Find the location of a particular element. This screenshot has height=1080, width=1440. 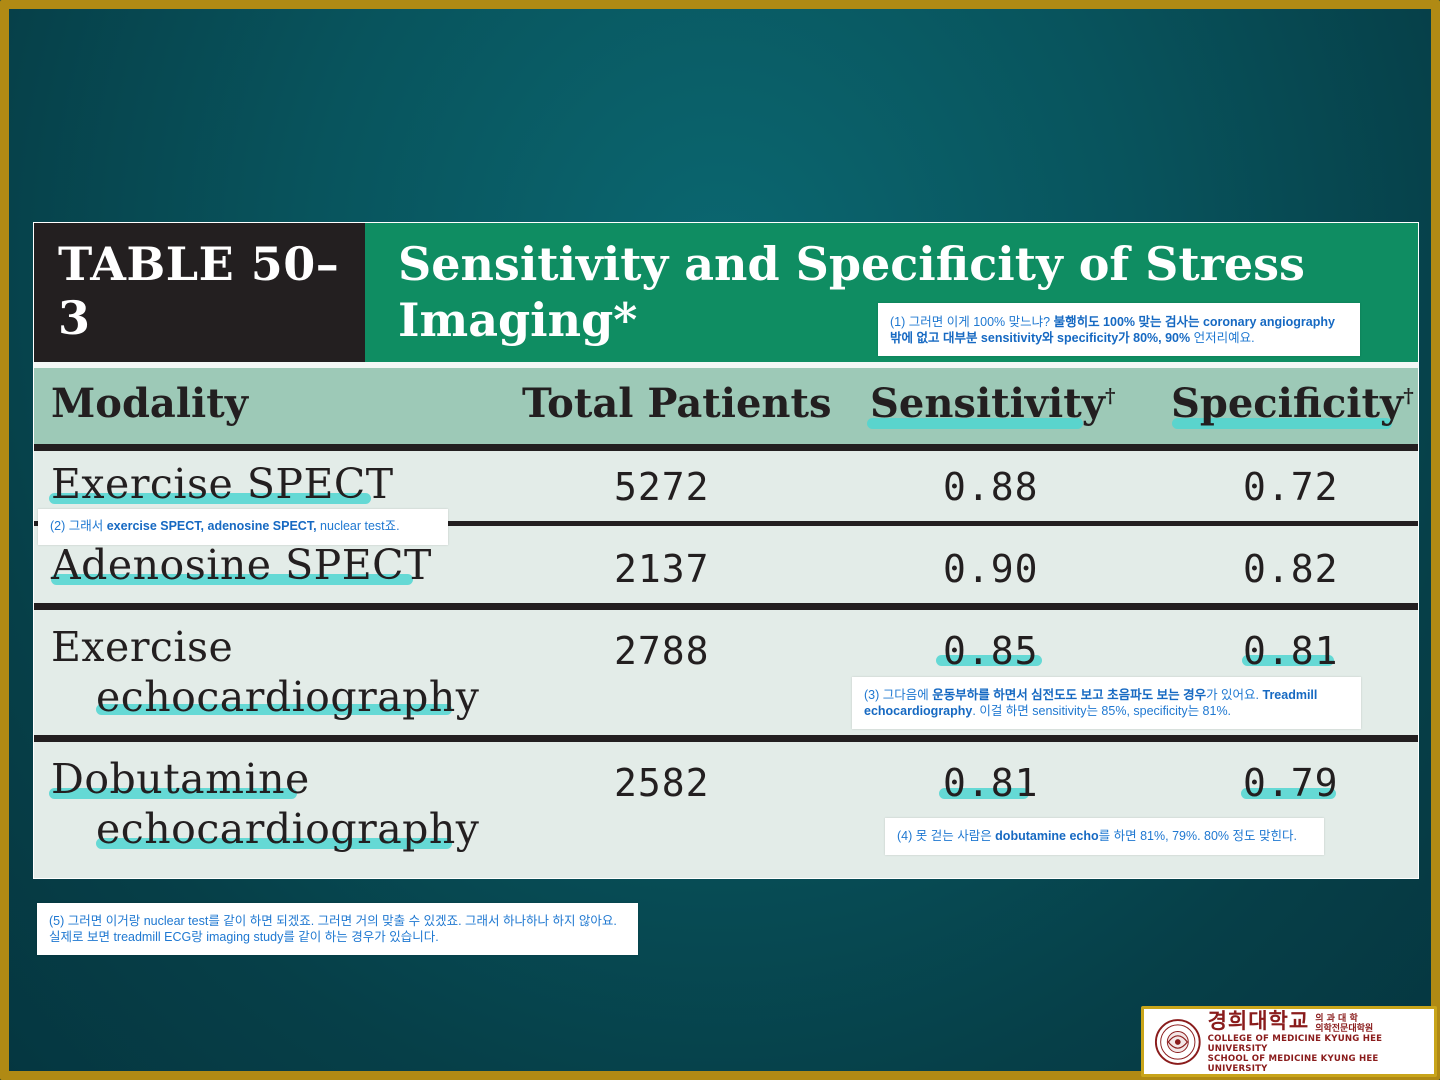

note-4-text: (4) 못 걷는 사람은 is located at coordinates (946, 836).